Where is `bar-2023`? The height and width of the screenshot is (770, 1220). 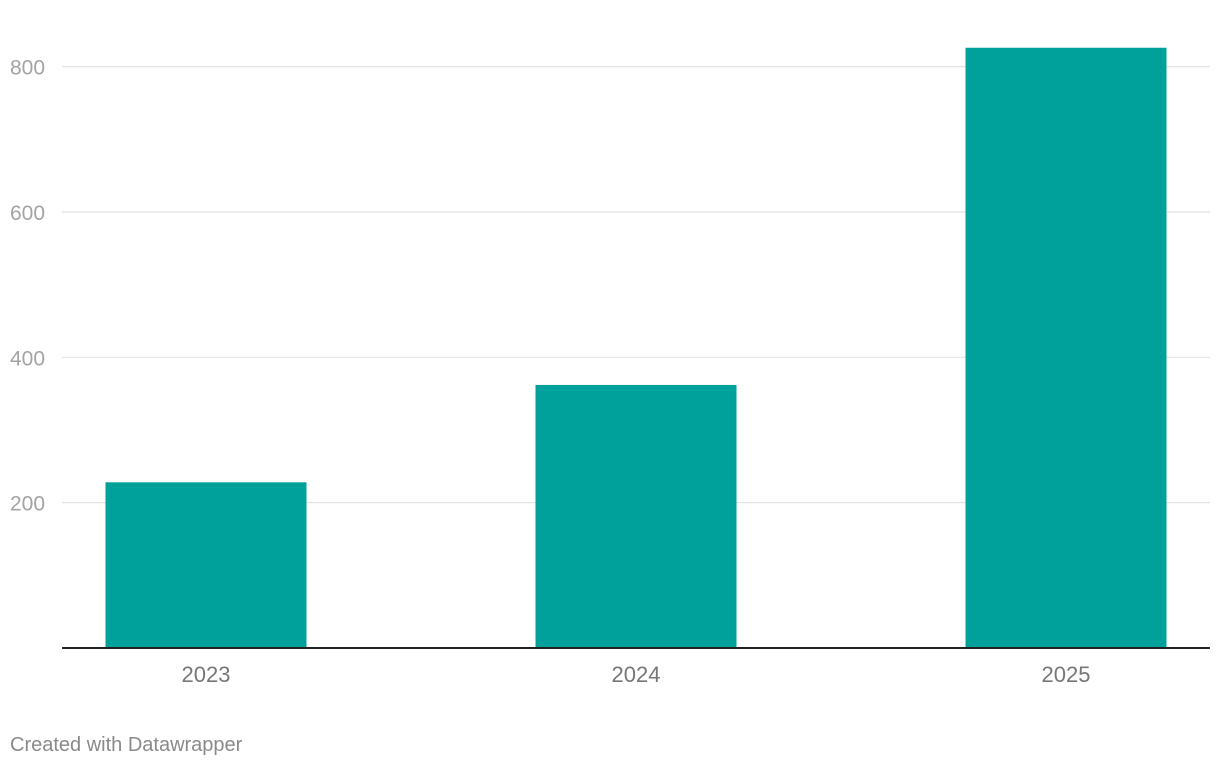 bar-2023 is located at coordinates (206, 565).